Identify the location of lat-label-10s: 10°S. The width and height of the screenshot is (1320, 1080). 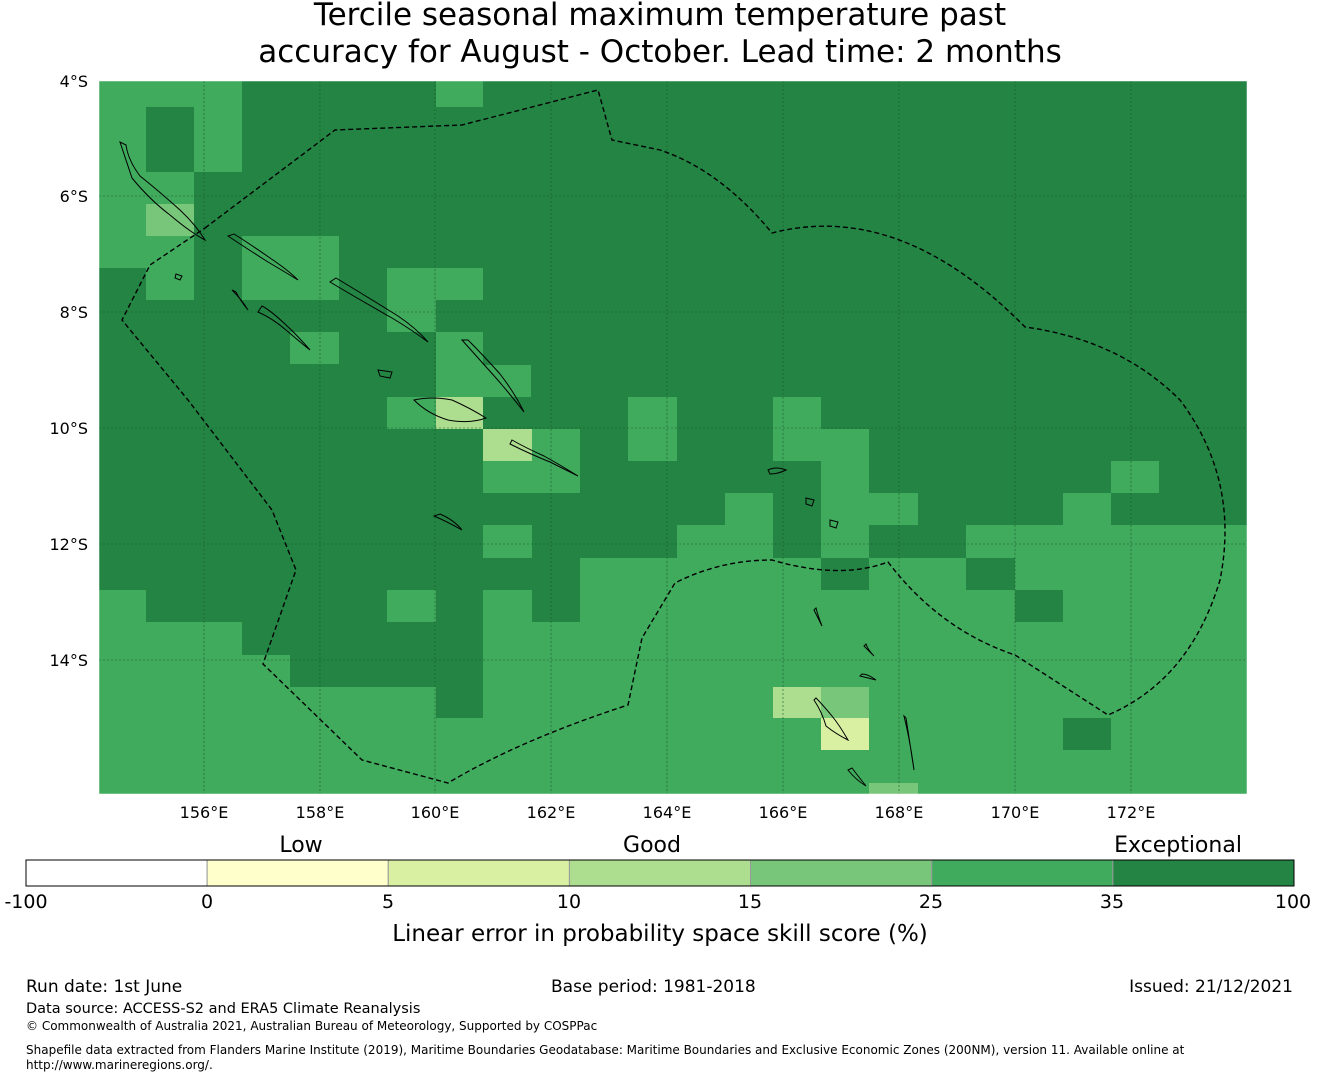
(68, 428).